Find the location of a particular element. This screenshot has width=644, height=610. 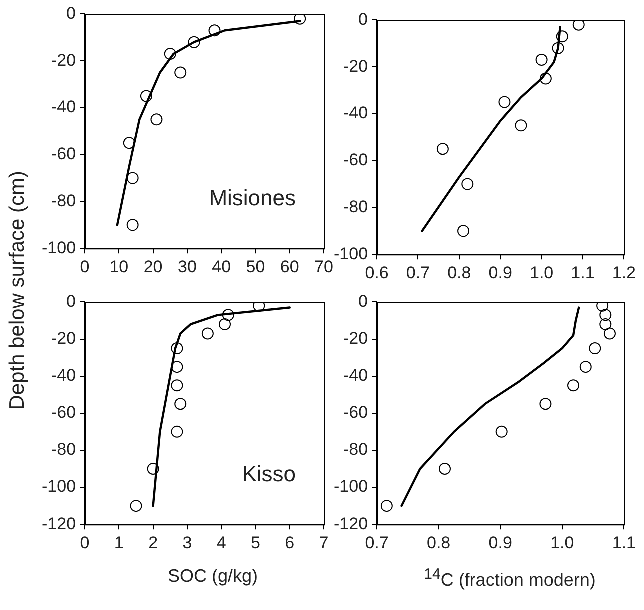

y-axis-title: Depth below surface (cm) is located at coordinates (18, 290).